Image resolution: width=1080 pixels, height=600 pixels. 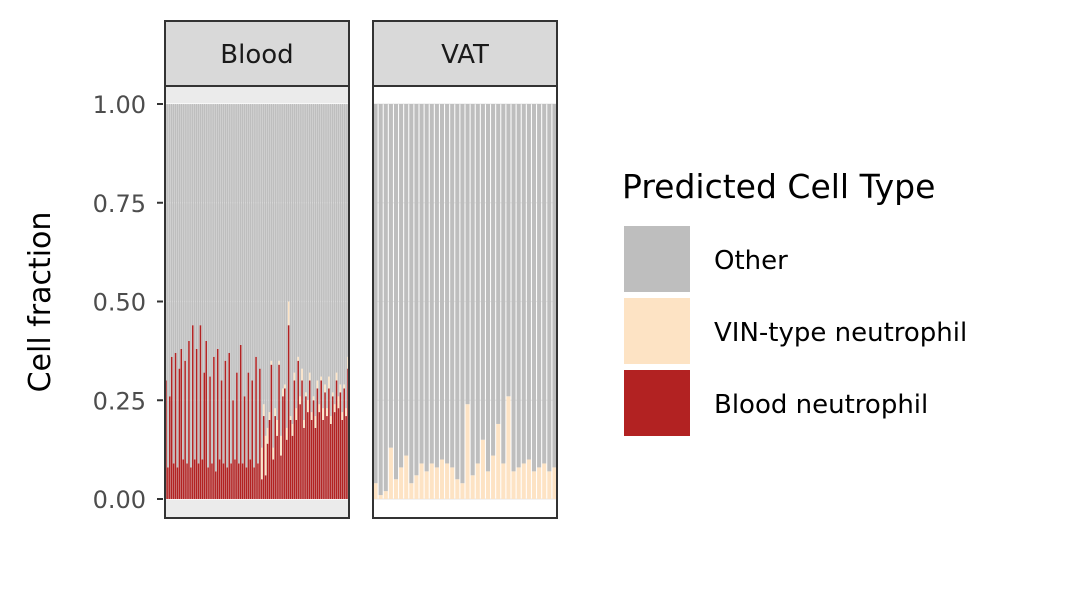 I want to click on y-tick-label: 0.50, so click(x=119, y=303).